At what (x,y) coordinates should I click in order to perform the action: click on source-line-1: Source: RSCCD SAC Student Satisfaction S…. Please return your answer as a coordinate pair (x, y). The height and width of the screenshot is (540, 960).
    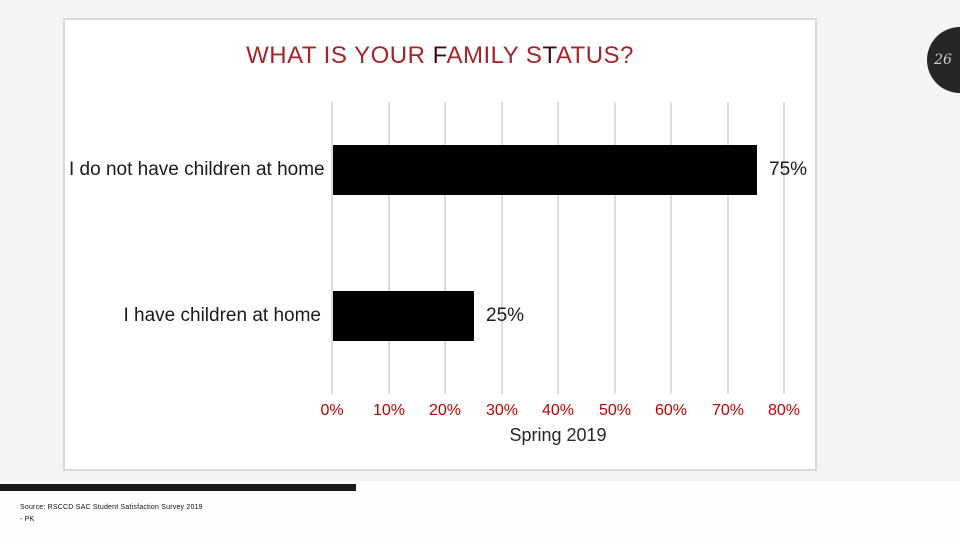
    Looking at the image, I should click on (111, 507).